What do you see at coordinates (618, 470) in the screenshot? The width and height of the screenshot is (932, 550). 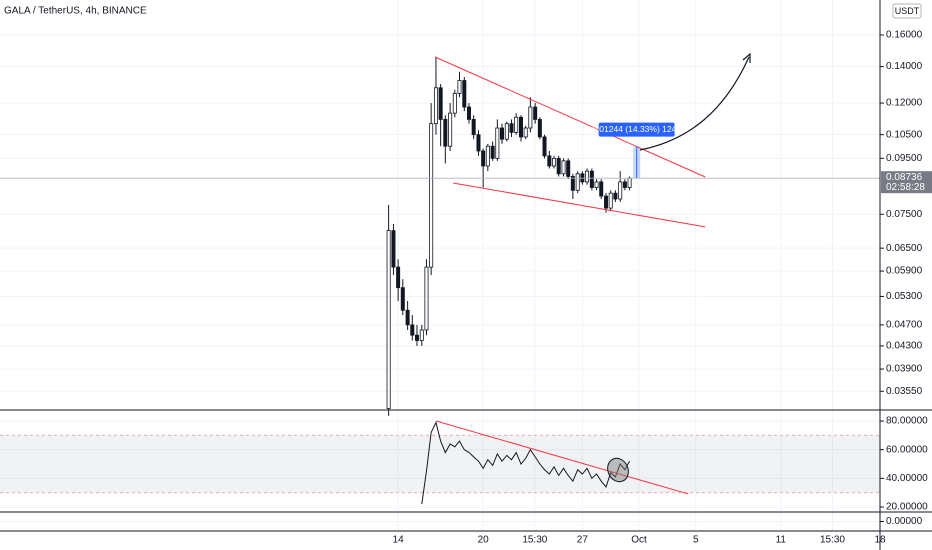 I see `highlight-ellipse` at bounding box center [618, 470].